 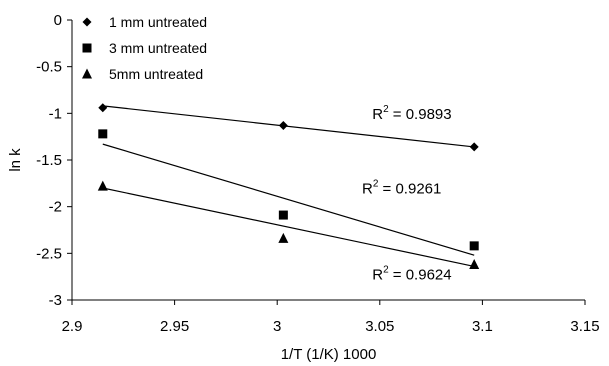 I want to click on x-tick-label: 3, so click(x=277, y=326).